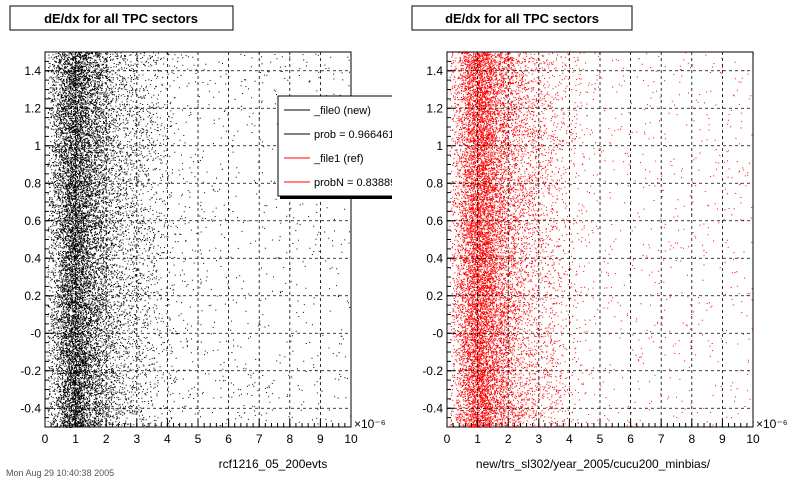  I want to click on legend-entry: _file0 (new), so click(342, 111).